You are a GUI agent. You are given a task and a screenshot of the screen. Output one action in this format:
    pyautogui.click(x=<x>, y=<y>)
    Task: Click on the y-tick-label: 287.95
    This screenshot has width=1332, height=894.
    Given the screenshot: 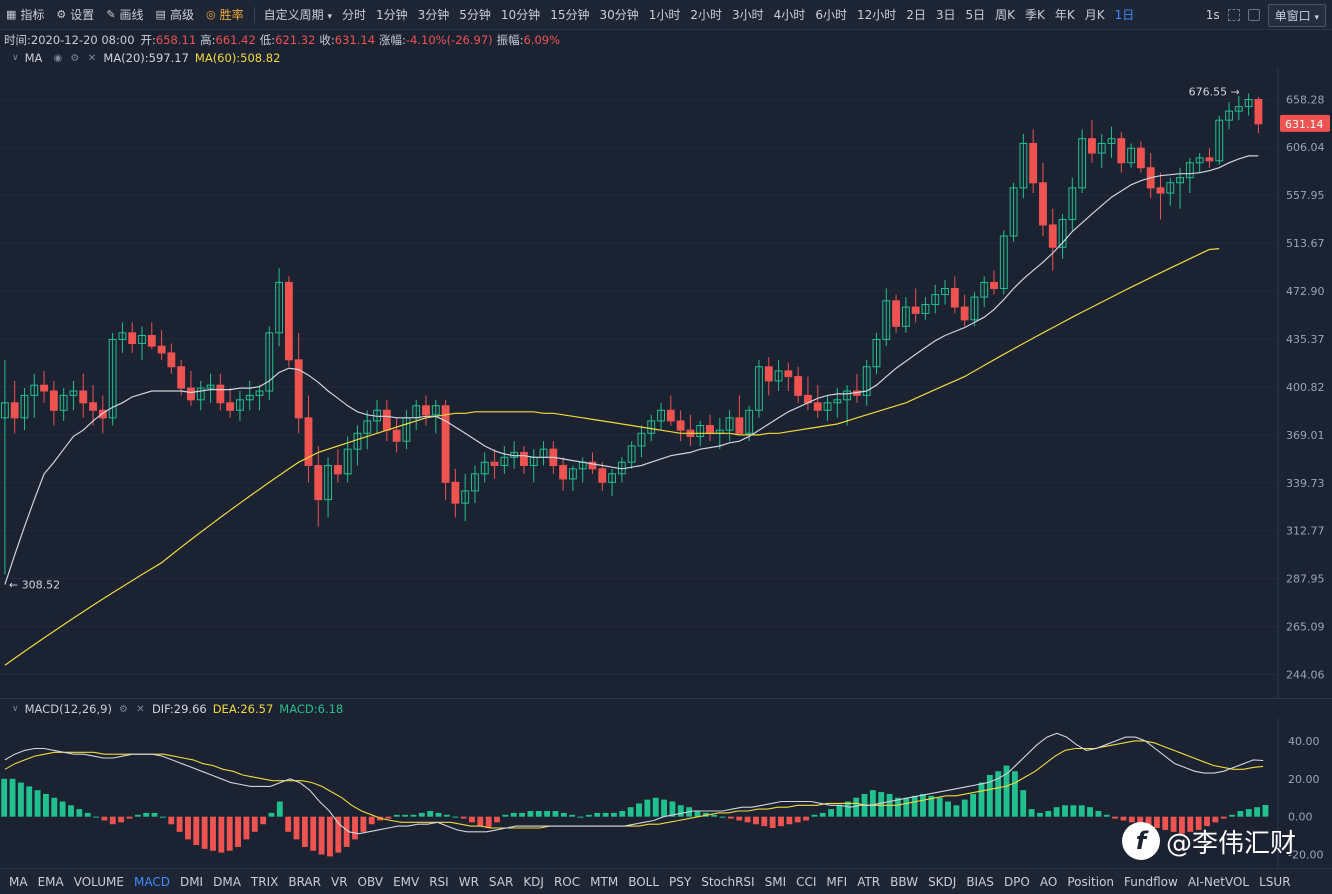 What is the action you would take?
    pyautogui.click(x=1305, y=579)
    